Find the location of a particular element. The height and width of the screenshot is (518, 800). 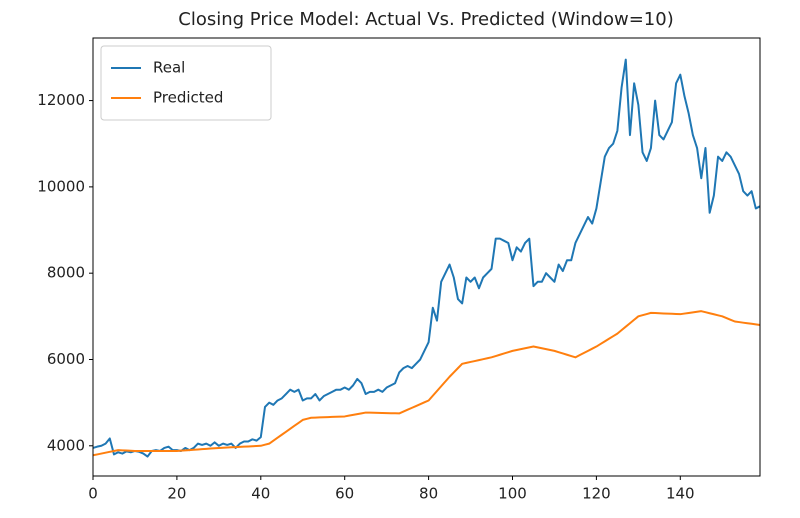

y-tick-label: 10000 is located at coordinates (61, 186).